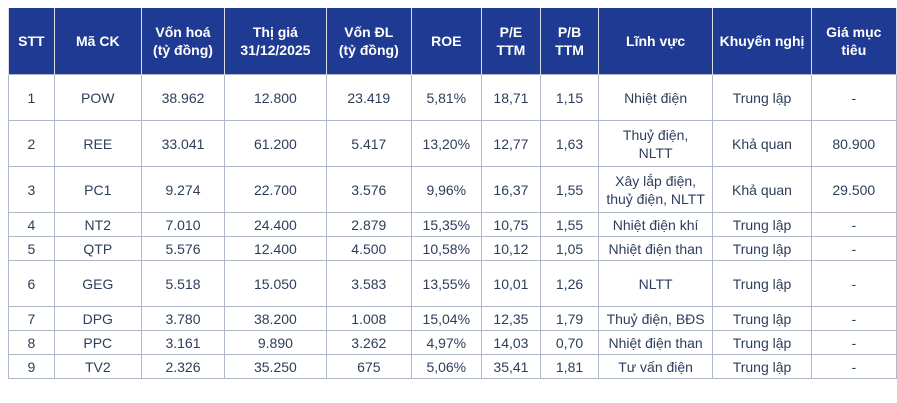 Image resolution: width=897 pixels, height=403 pixels. I want to click on header-pb: P/B TTM, so click(569, 41).